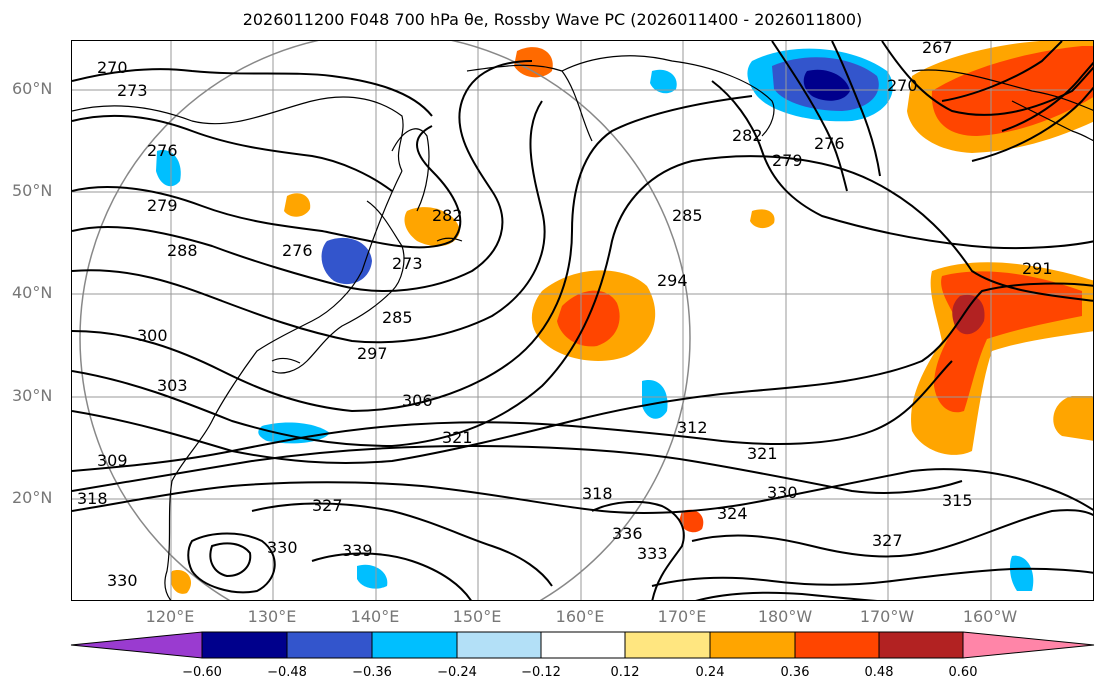 The image size is (1105, 694). Describe the element at coordinates (627, 533) in the screenshot. I see `contour-label: 336` at that location.